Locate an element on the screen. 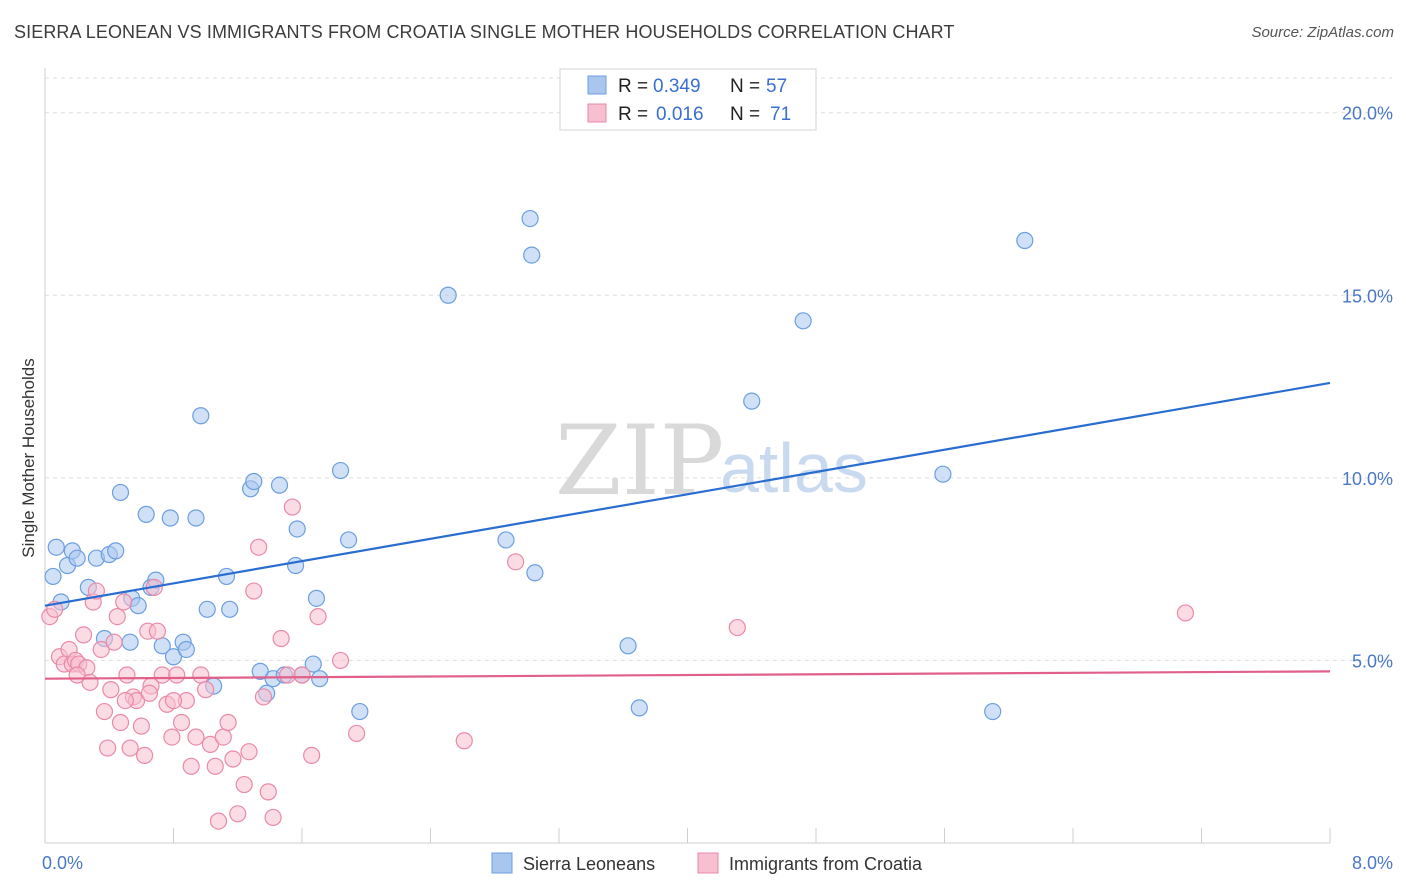 The height and width of the screenshot is (892, 1406). x-tick-label-1: 8.0% is located at coordinates (1372, 863).